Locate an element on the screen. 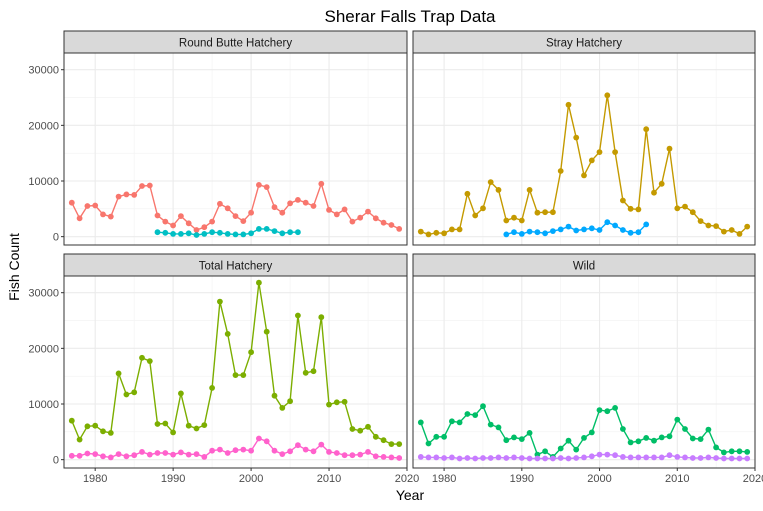  y-tick-label: 10000 is located at coordinates (43, 182).